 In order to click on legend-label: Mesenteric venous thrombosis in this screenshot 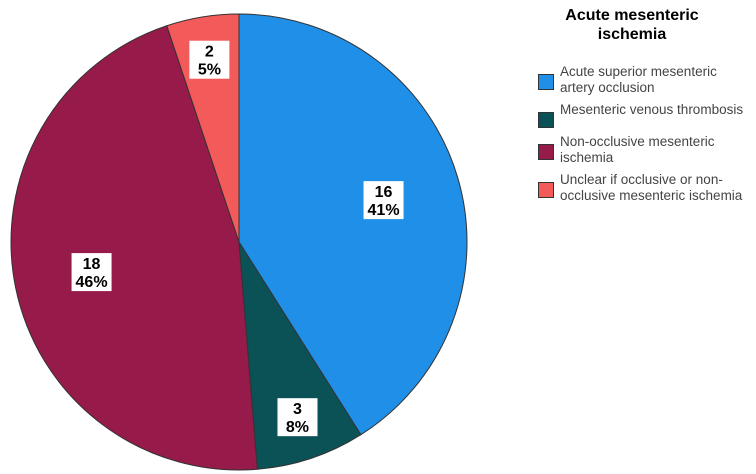, I will do `click(652, 109)`.